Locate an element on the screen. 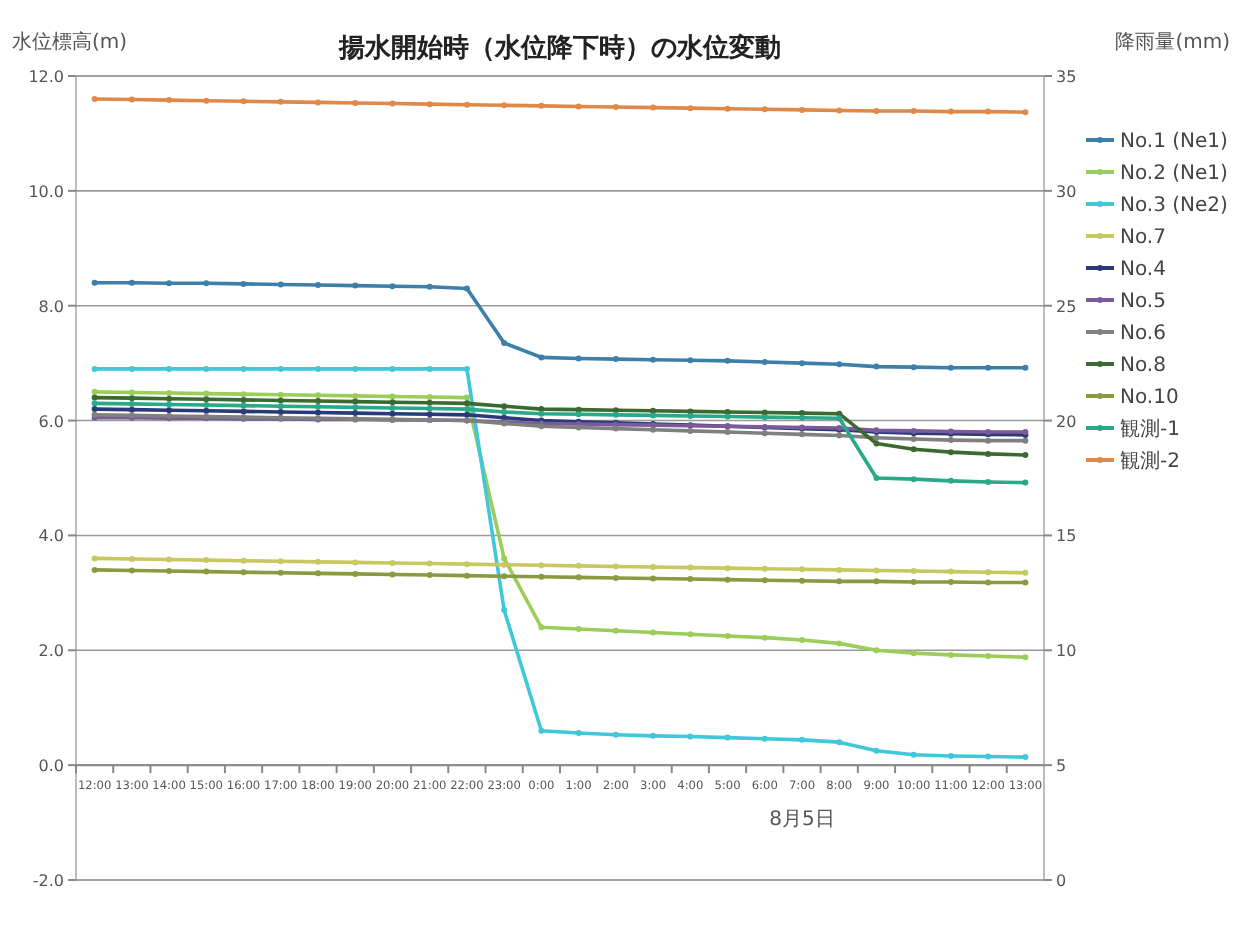 This screenshot has height=928, width=1238. chart-title: 揚水開始時（水位降下時）の水位変動 is located at coordinates (559, 48).